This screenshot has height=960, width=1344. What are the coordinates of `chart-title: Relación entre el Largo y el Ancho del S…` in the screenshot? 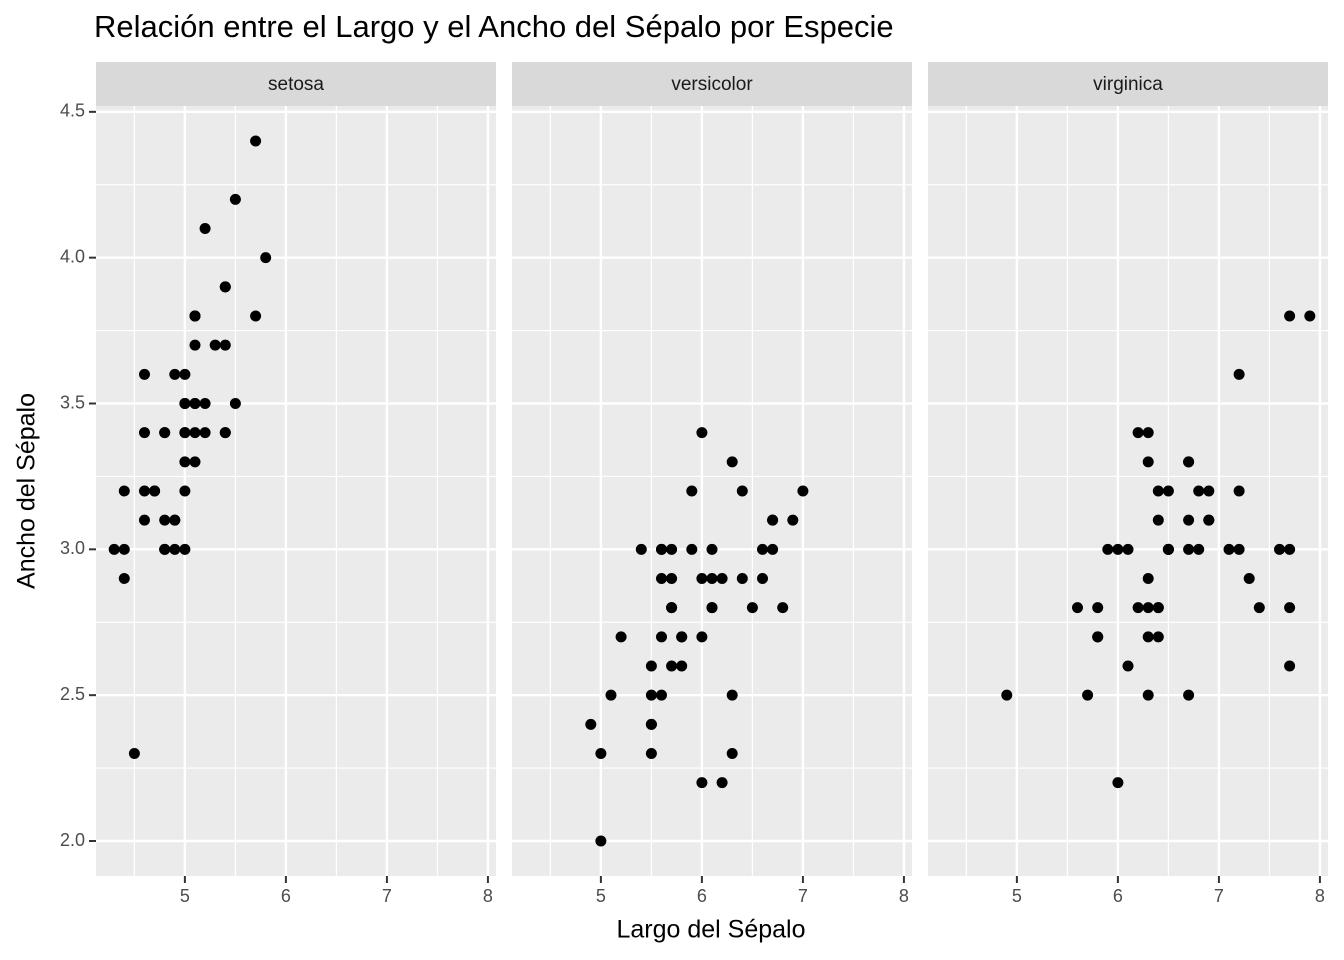 It's located at (494, 26).